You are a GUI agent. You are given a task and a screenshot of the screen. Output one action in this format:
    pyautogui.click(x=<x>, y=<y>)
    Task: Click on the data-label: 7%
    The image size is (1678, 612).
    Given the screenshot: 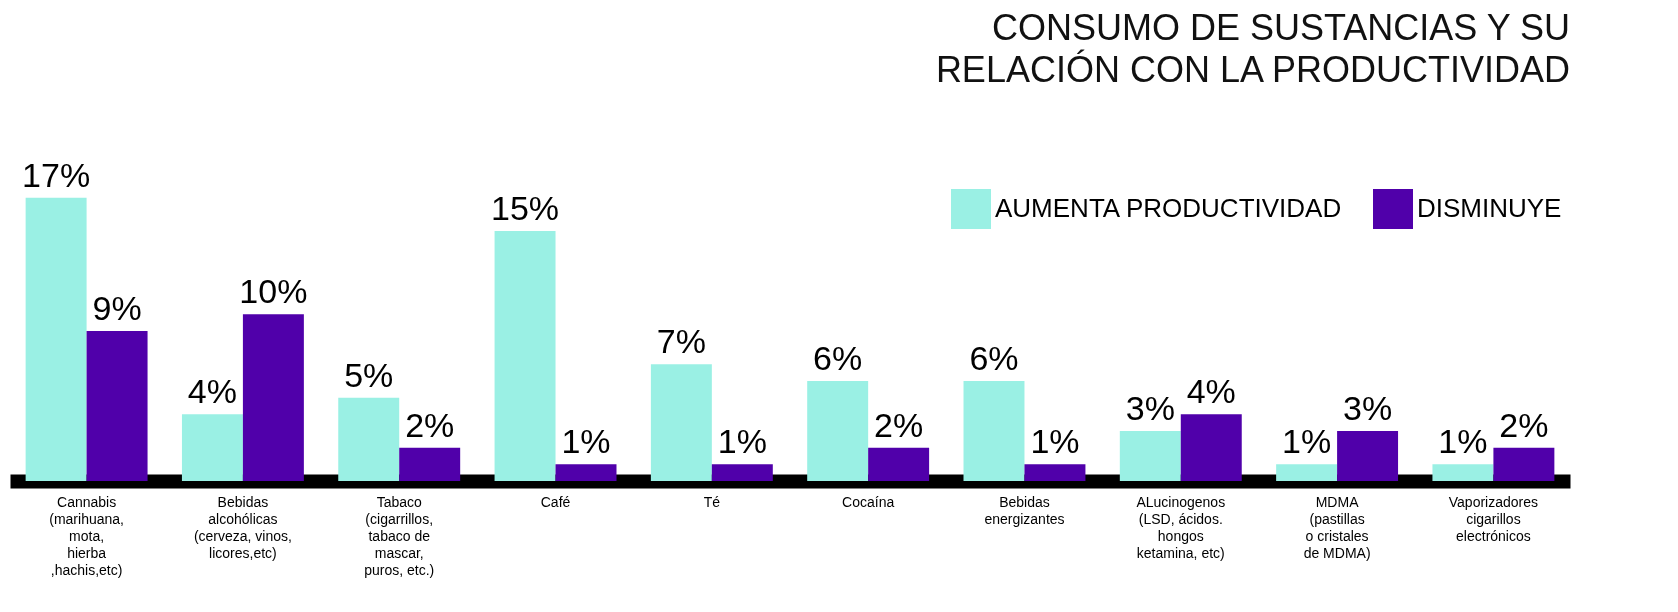 What is the action you would take?
    pyautogui.click(x=681, y=341)
    